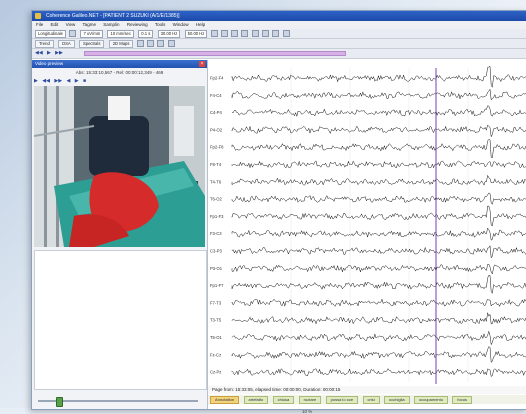  What do you see at coordinates (215, 372) in the screenshot?
I see `channel-label: Cz-Pz` at bounding box center [215, 372].